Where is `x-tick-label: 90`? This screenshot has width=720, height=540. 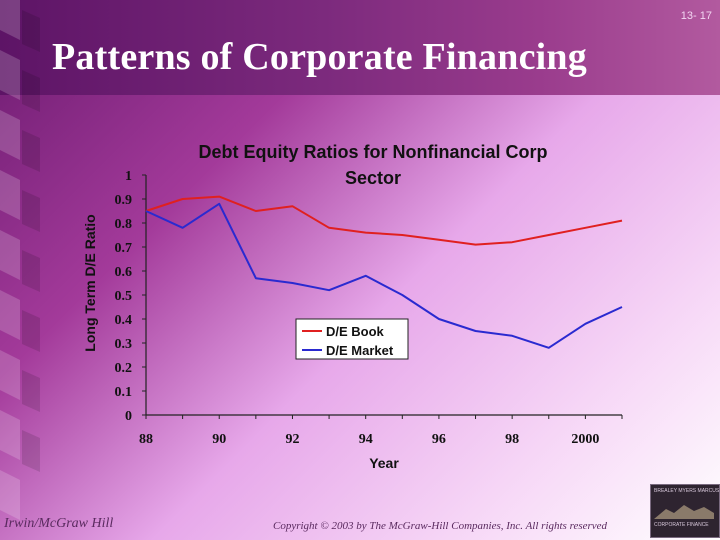 x-tick-label: 90 is located at coordinates (219, 439).